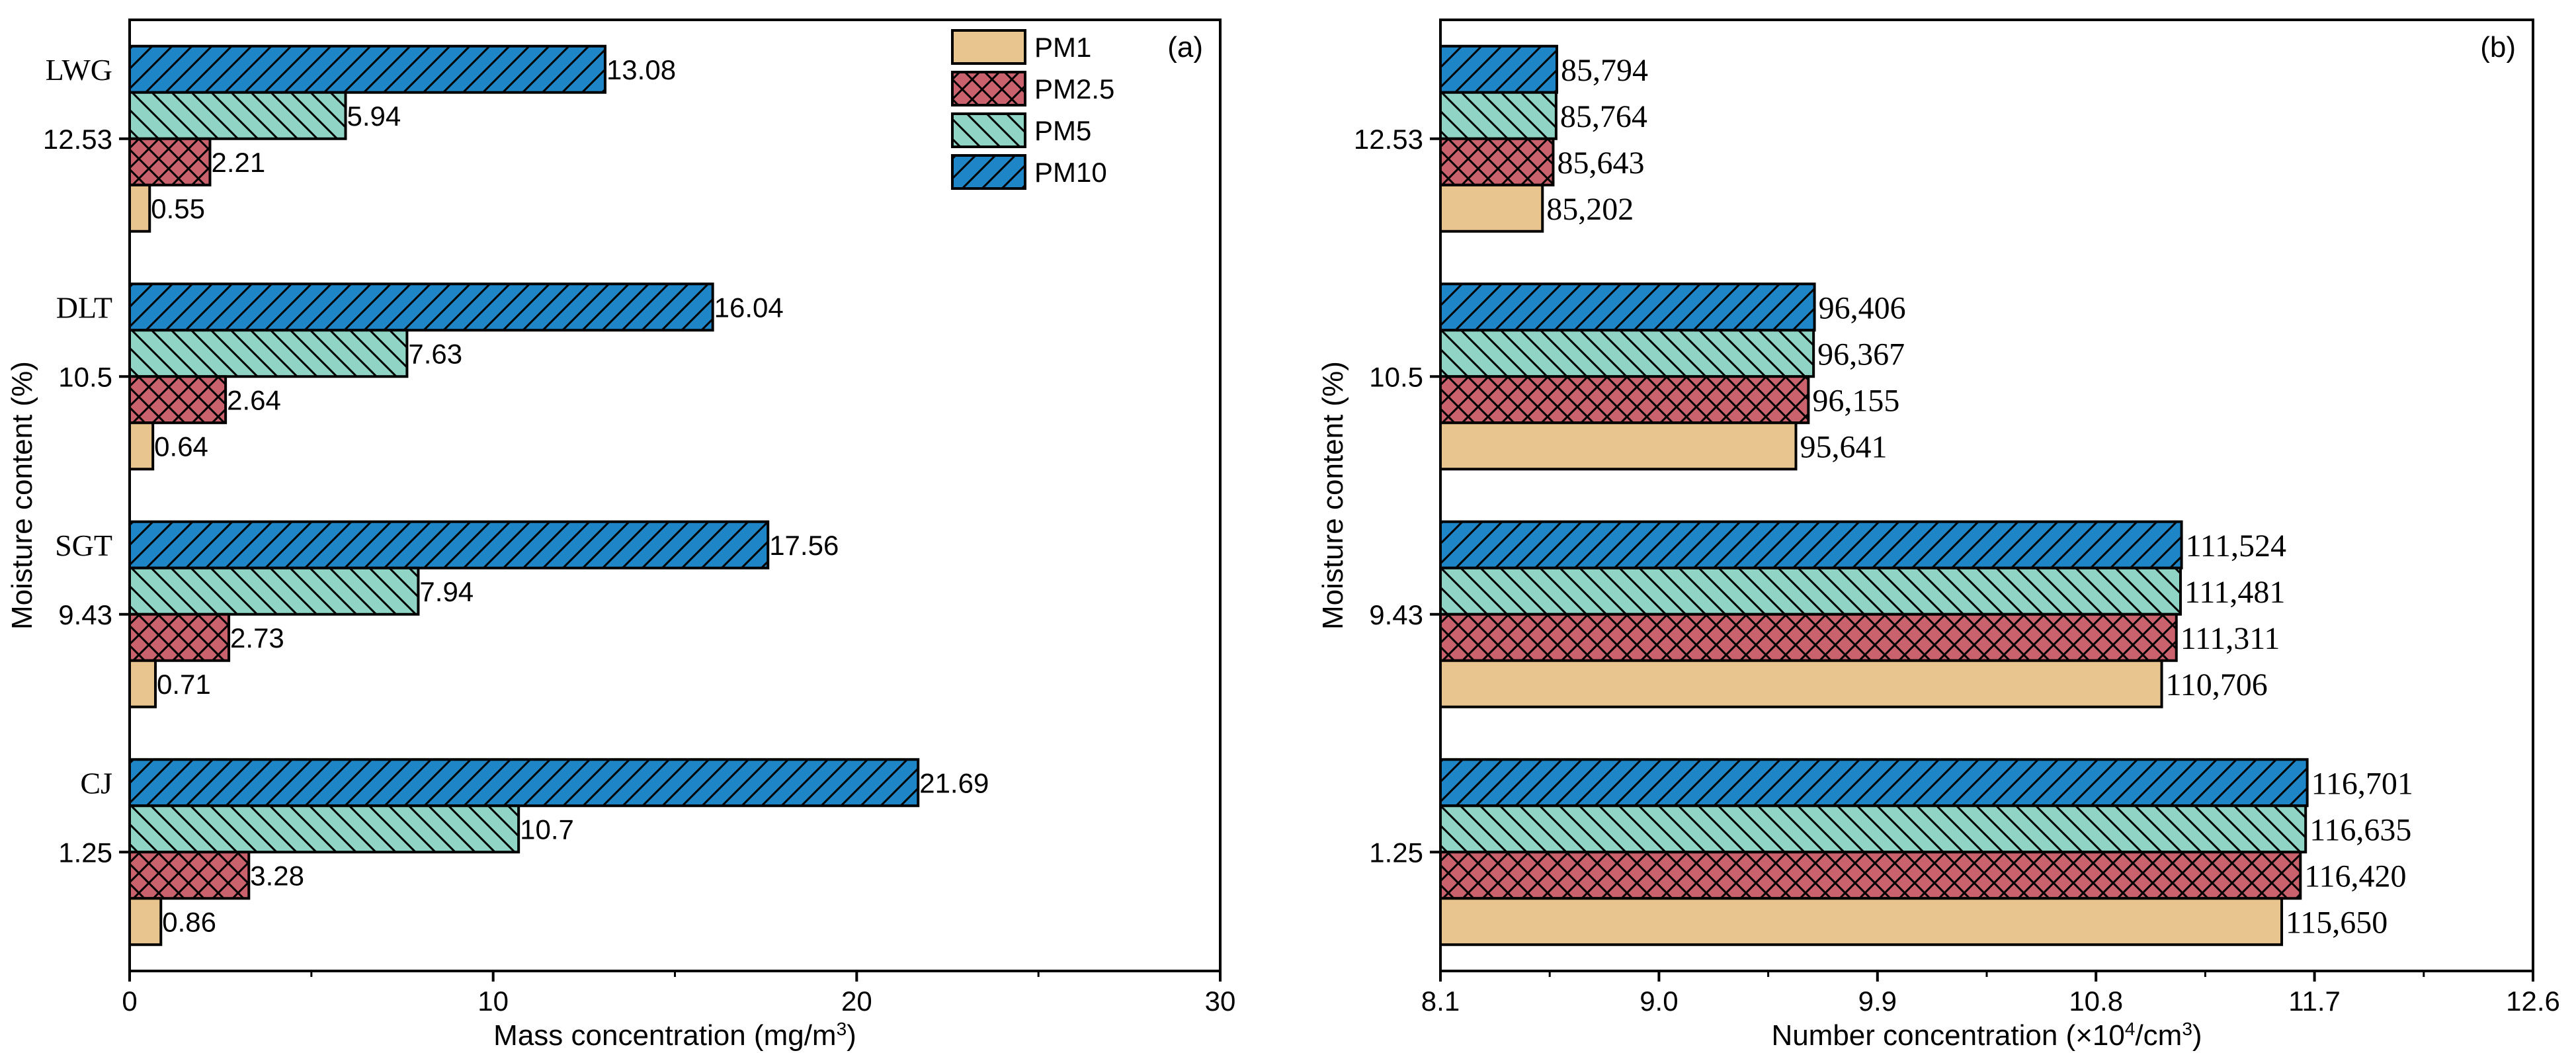 This screenshot has width=2576, height=1053. I want to click on x-tick-label: 9.0, so click(1659, 1001).